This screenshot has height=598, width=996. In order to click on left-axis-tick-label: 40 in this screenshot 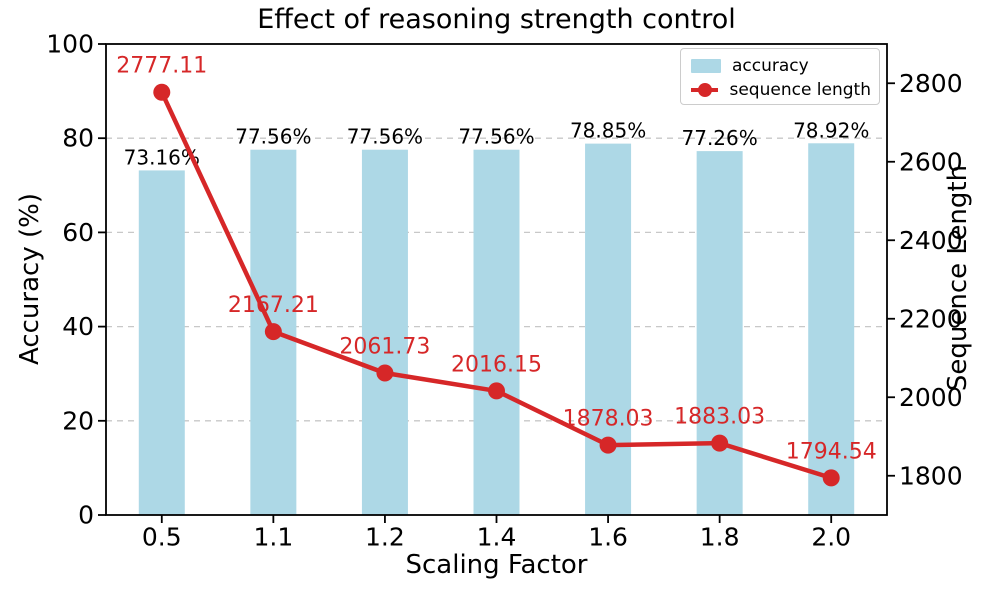, I will do `click(78, 326)`.